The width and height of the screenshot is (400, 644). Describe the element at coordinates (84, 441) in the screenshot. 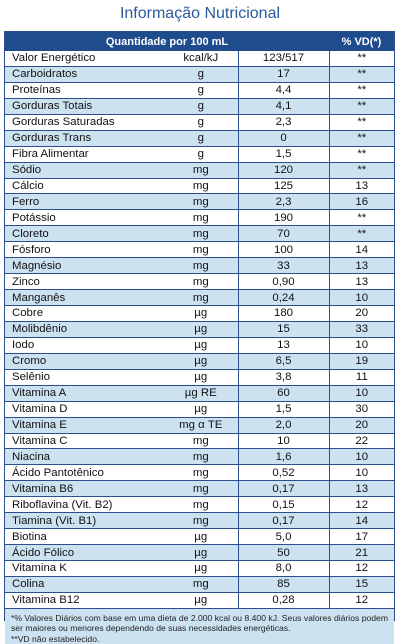

I see `nutrient-name: Vitamina C` at that location.